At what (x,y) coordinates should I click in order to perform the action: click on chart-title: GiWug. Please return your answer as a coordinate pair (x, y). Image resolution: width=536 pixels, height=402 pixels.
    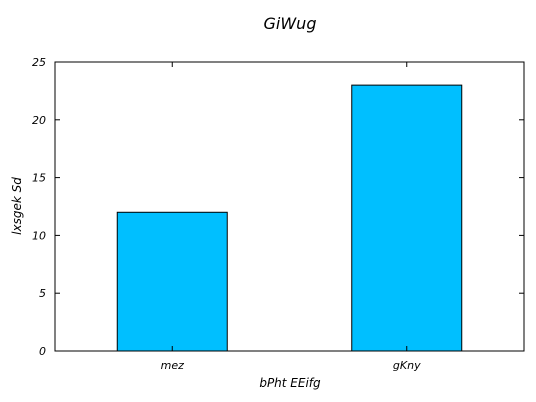
    Looking at the image, I should click on (290, 23).